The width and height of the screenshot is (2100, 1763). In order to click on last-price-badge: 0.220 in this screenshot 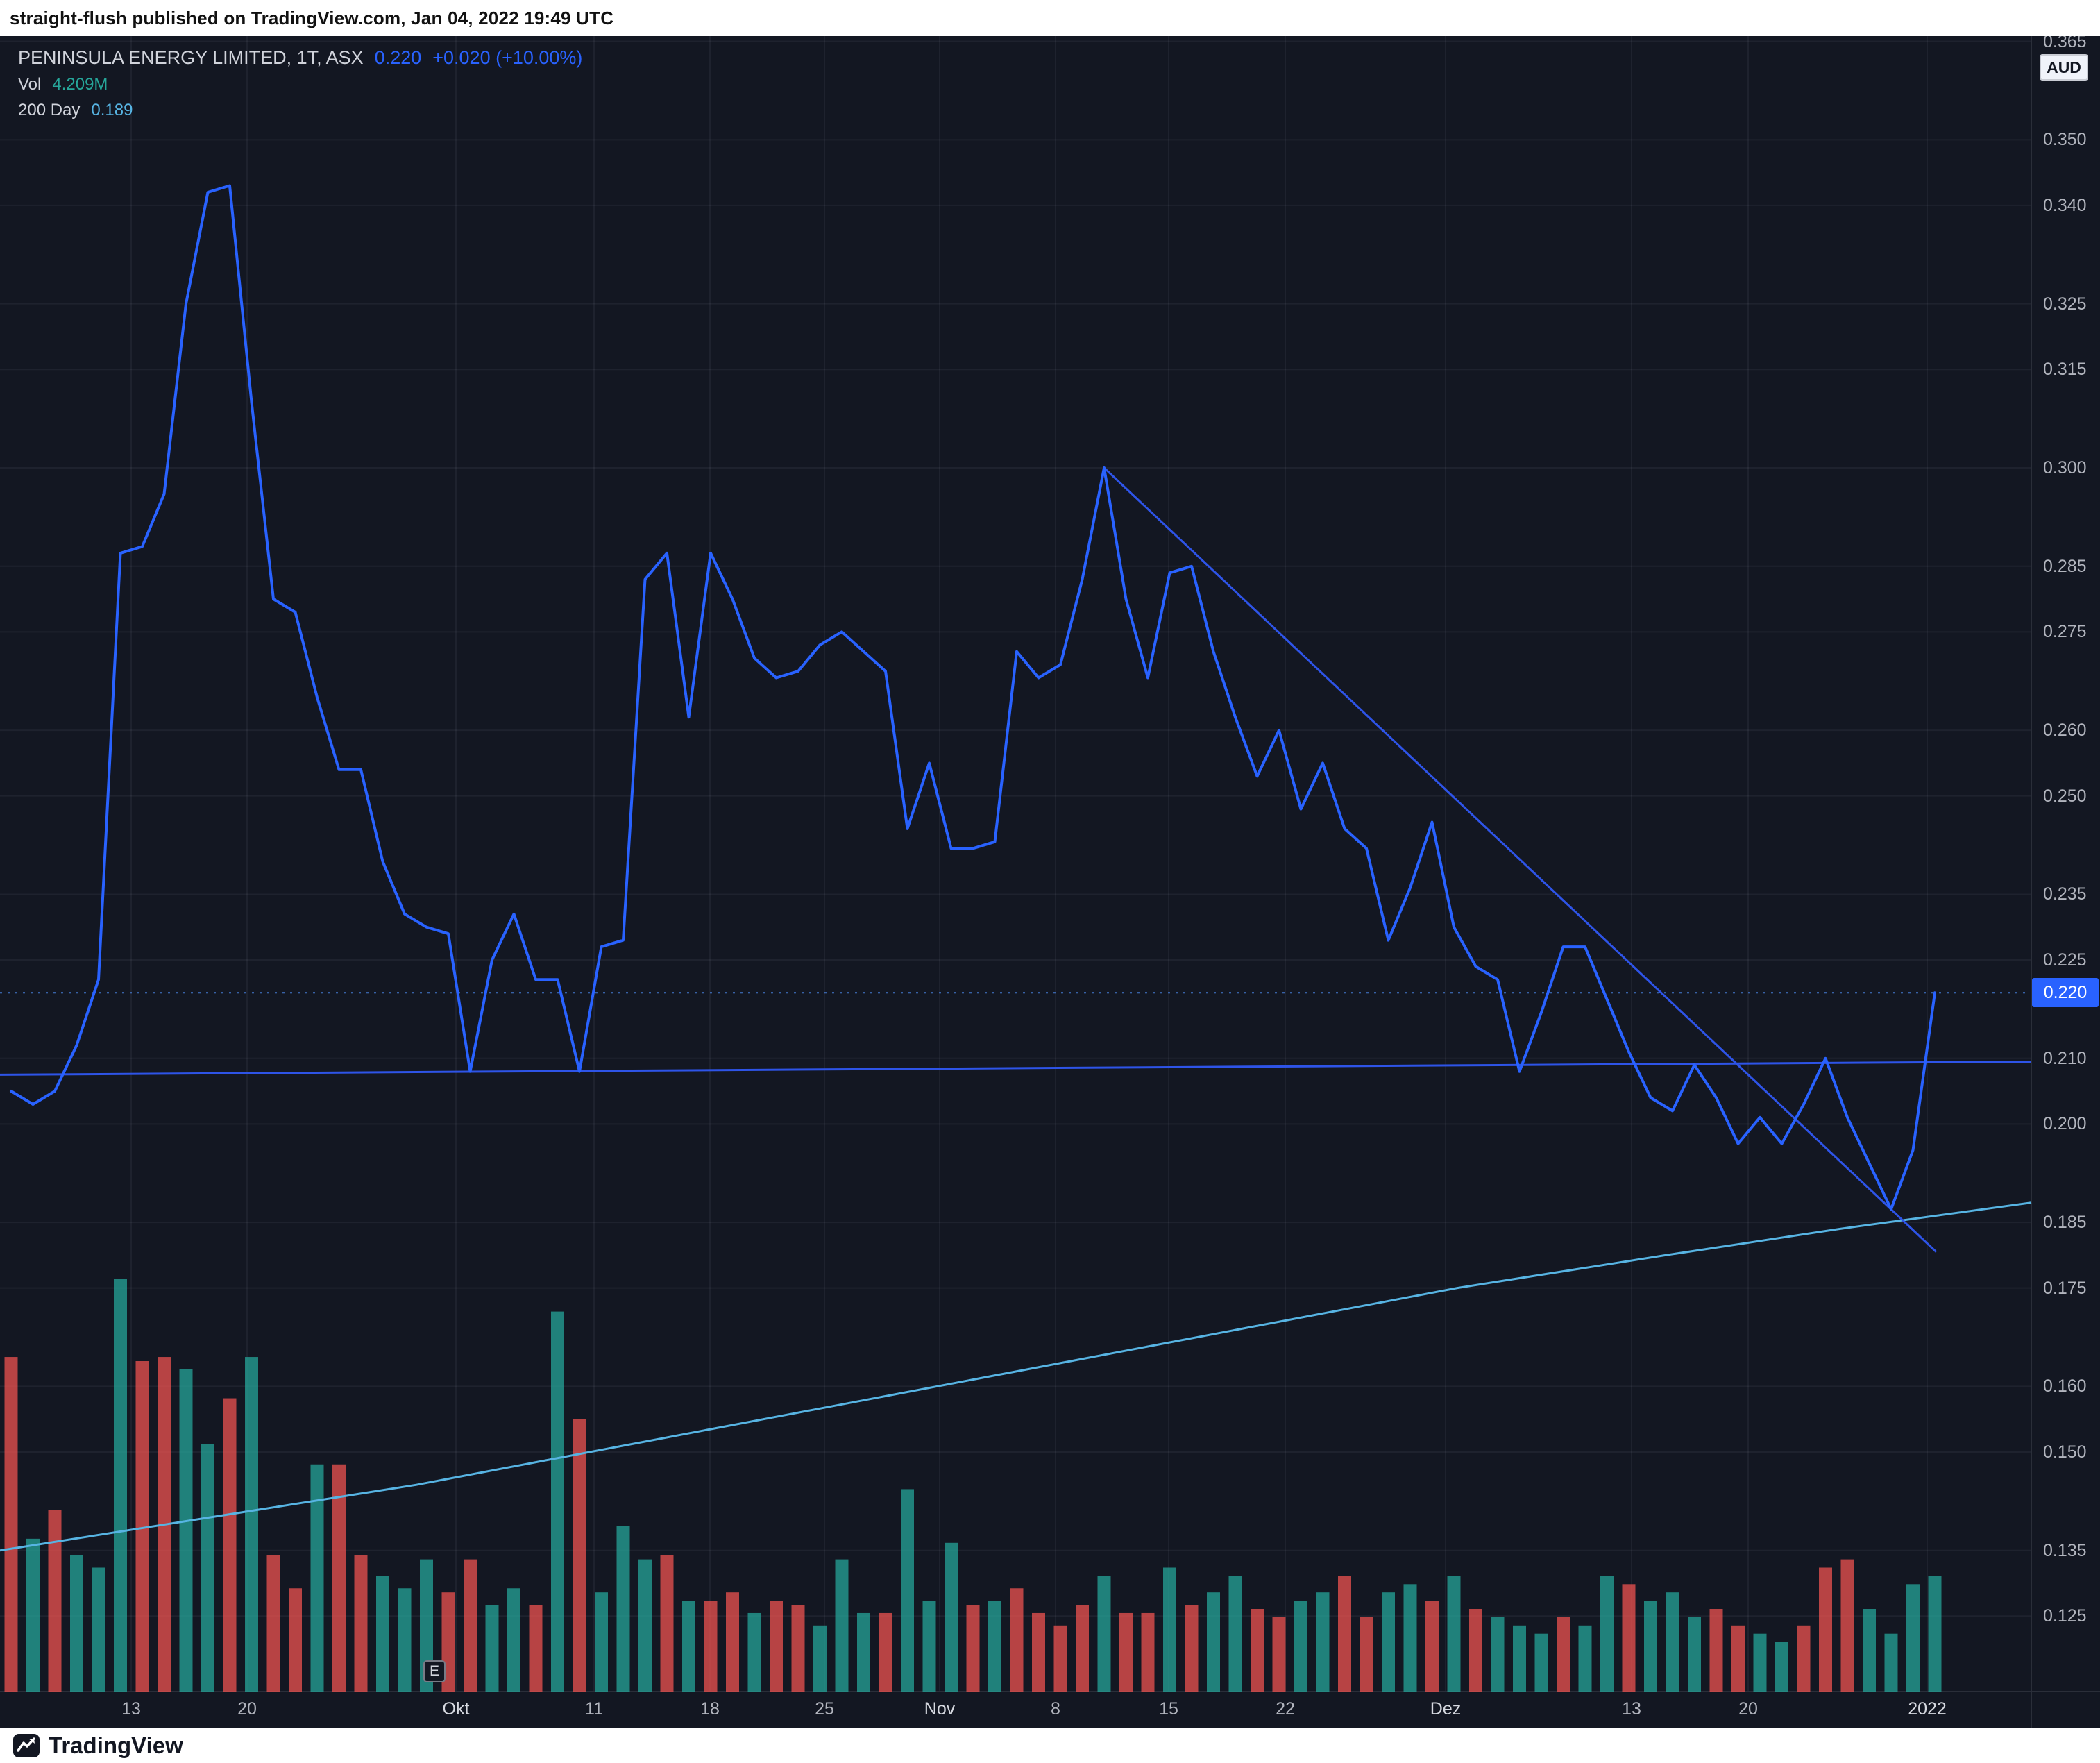, I will do `click(2065, 993)`.